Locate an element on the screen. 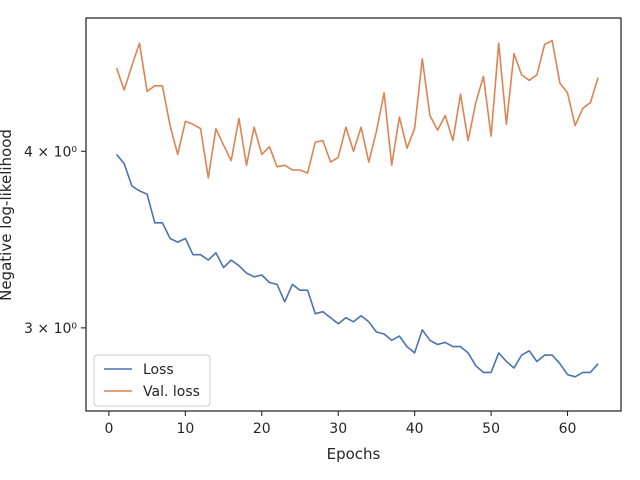  x-tick-label: 10 is located at coordinates (185, 429).